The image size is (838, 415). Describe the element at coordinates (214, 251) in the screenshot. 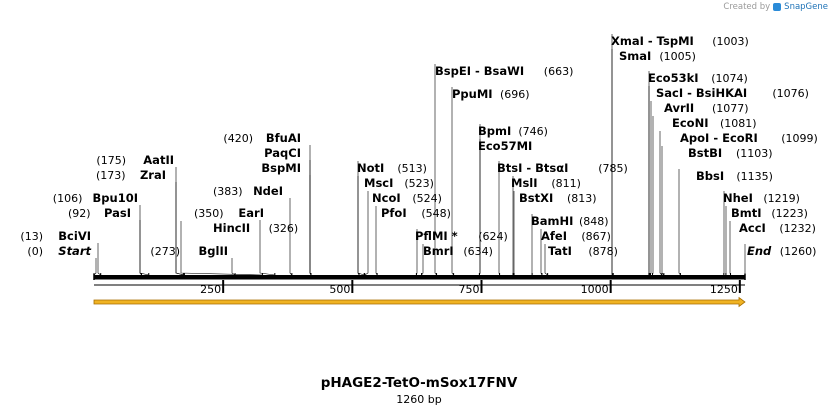

I see `enzyme-name: BglII` at that location.